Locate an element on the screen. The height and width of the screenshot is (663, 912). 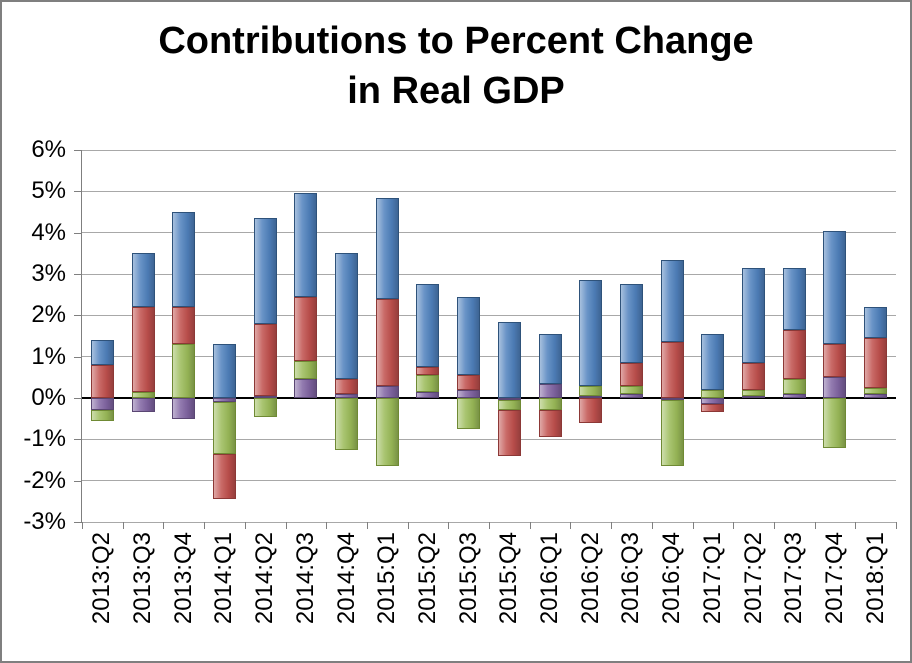
x-category-label: 2016:Q4 is located at coordinates (672, 578).